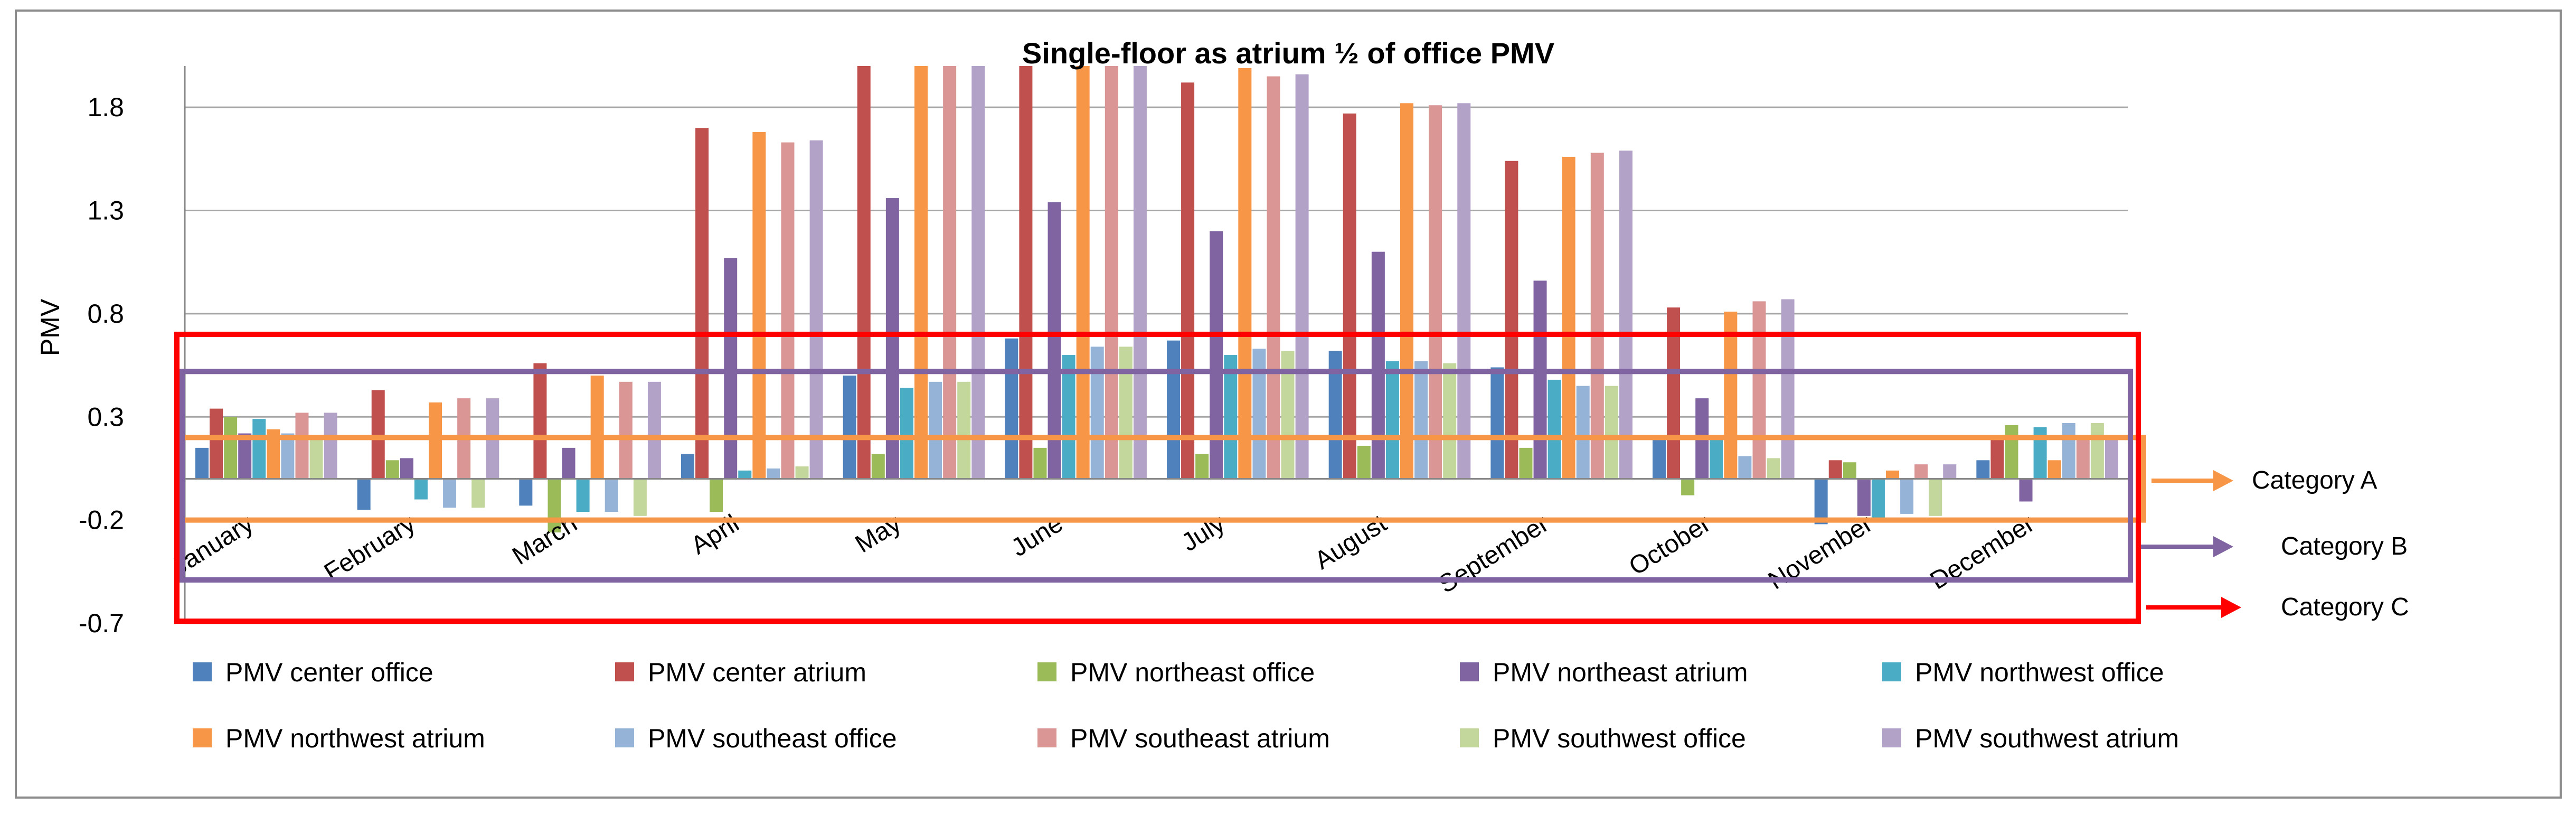 The image size is (2576, 815). Describe the element at coordinates (2047, 738) in the screenshot. I see `legend-label: PMV southwest atrium` at that location.